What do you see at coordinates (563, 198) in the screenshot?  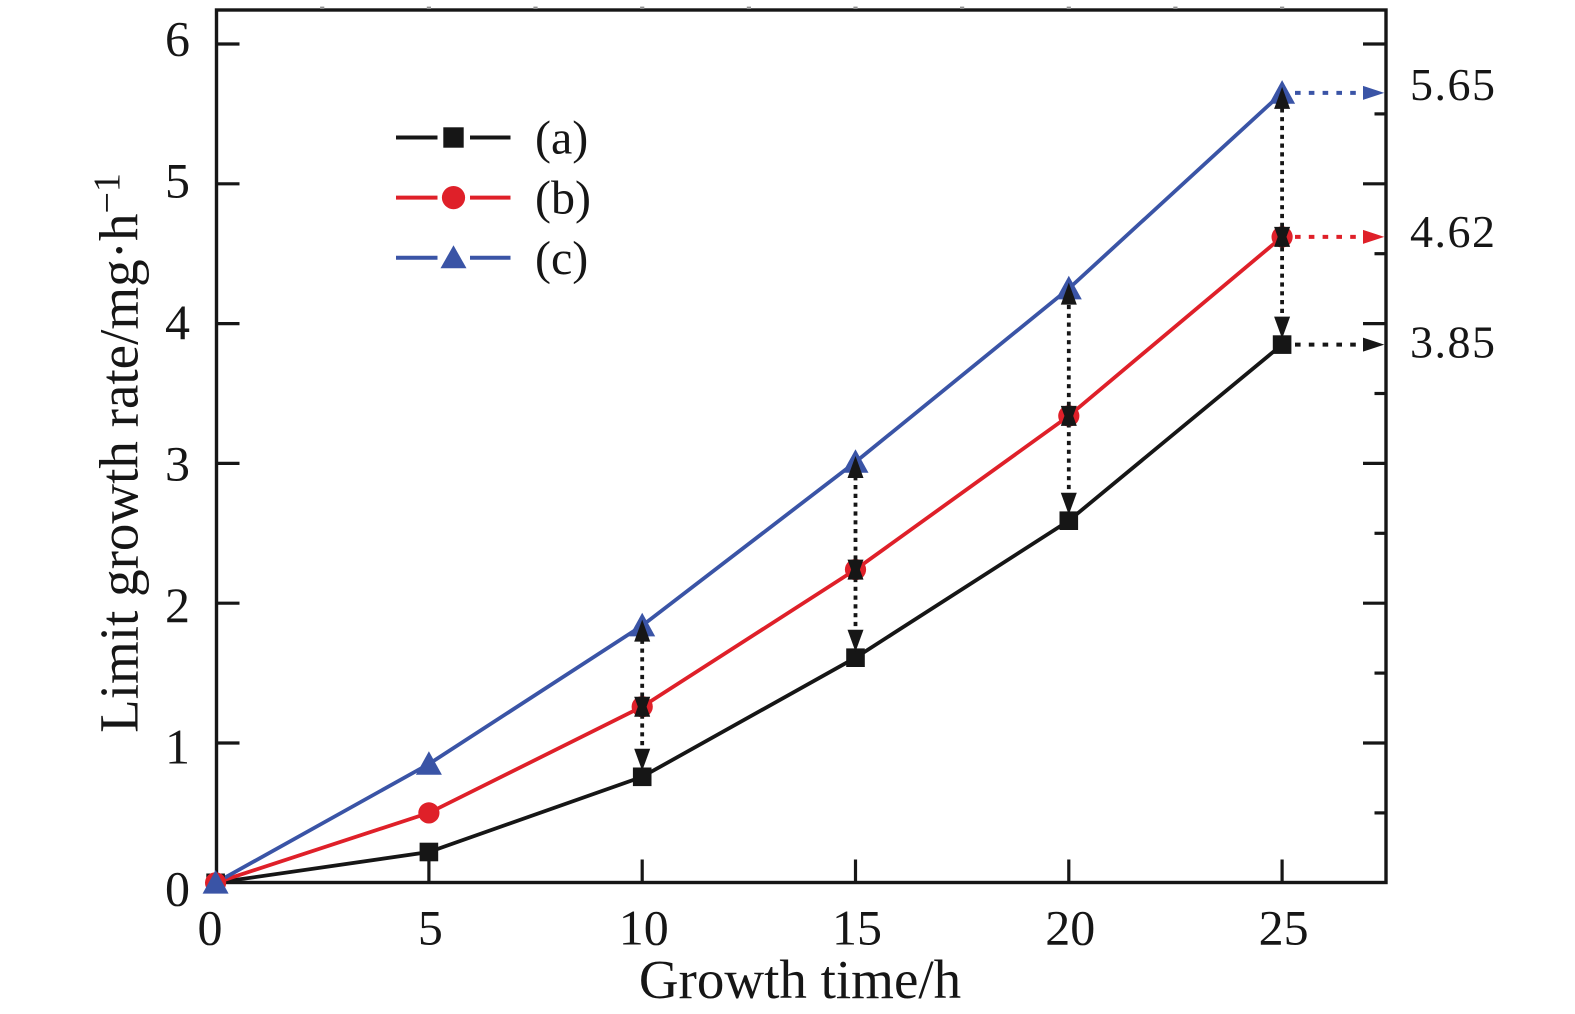 I see `svg-text: (b)` at bounding box center [563, 198].